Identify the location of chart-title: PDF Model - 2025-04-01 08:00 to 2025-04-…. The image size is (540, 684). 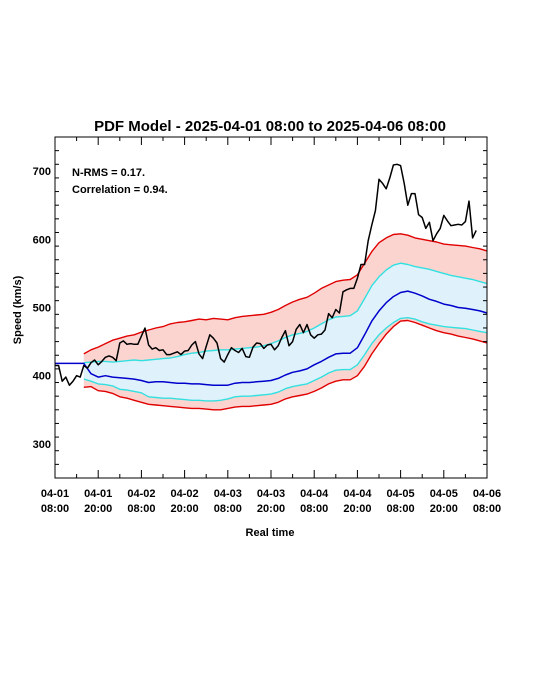
(270, 126).